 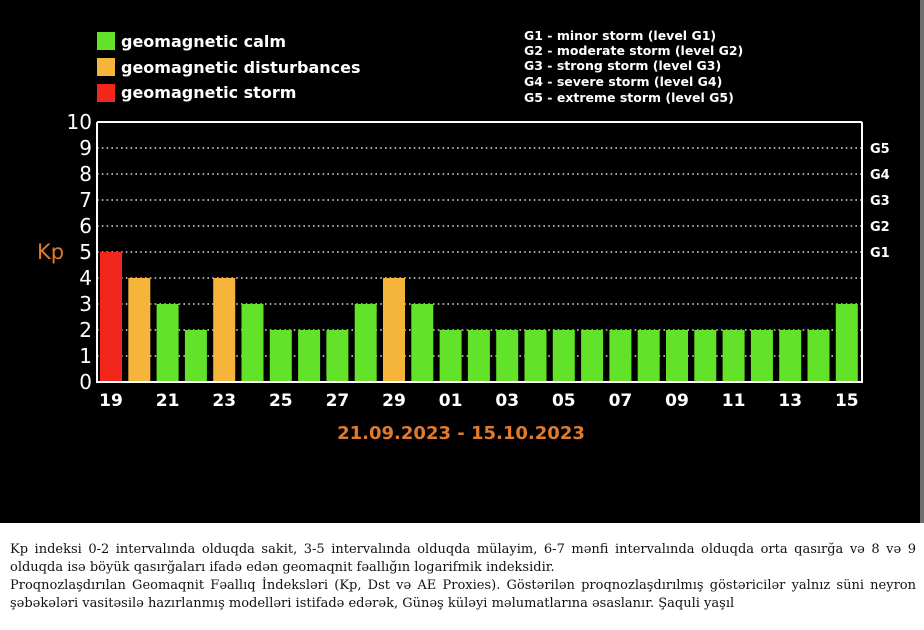 I want to click on legend-label-storm: geomagnetic storm, so click(x=208, y=92).